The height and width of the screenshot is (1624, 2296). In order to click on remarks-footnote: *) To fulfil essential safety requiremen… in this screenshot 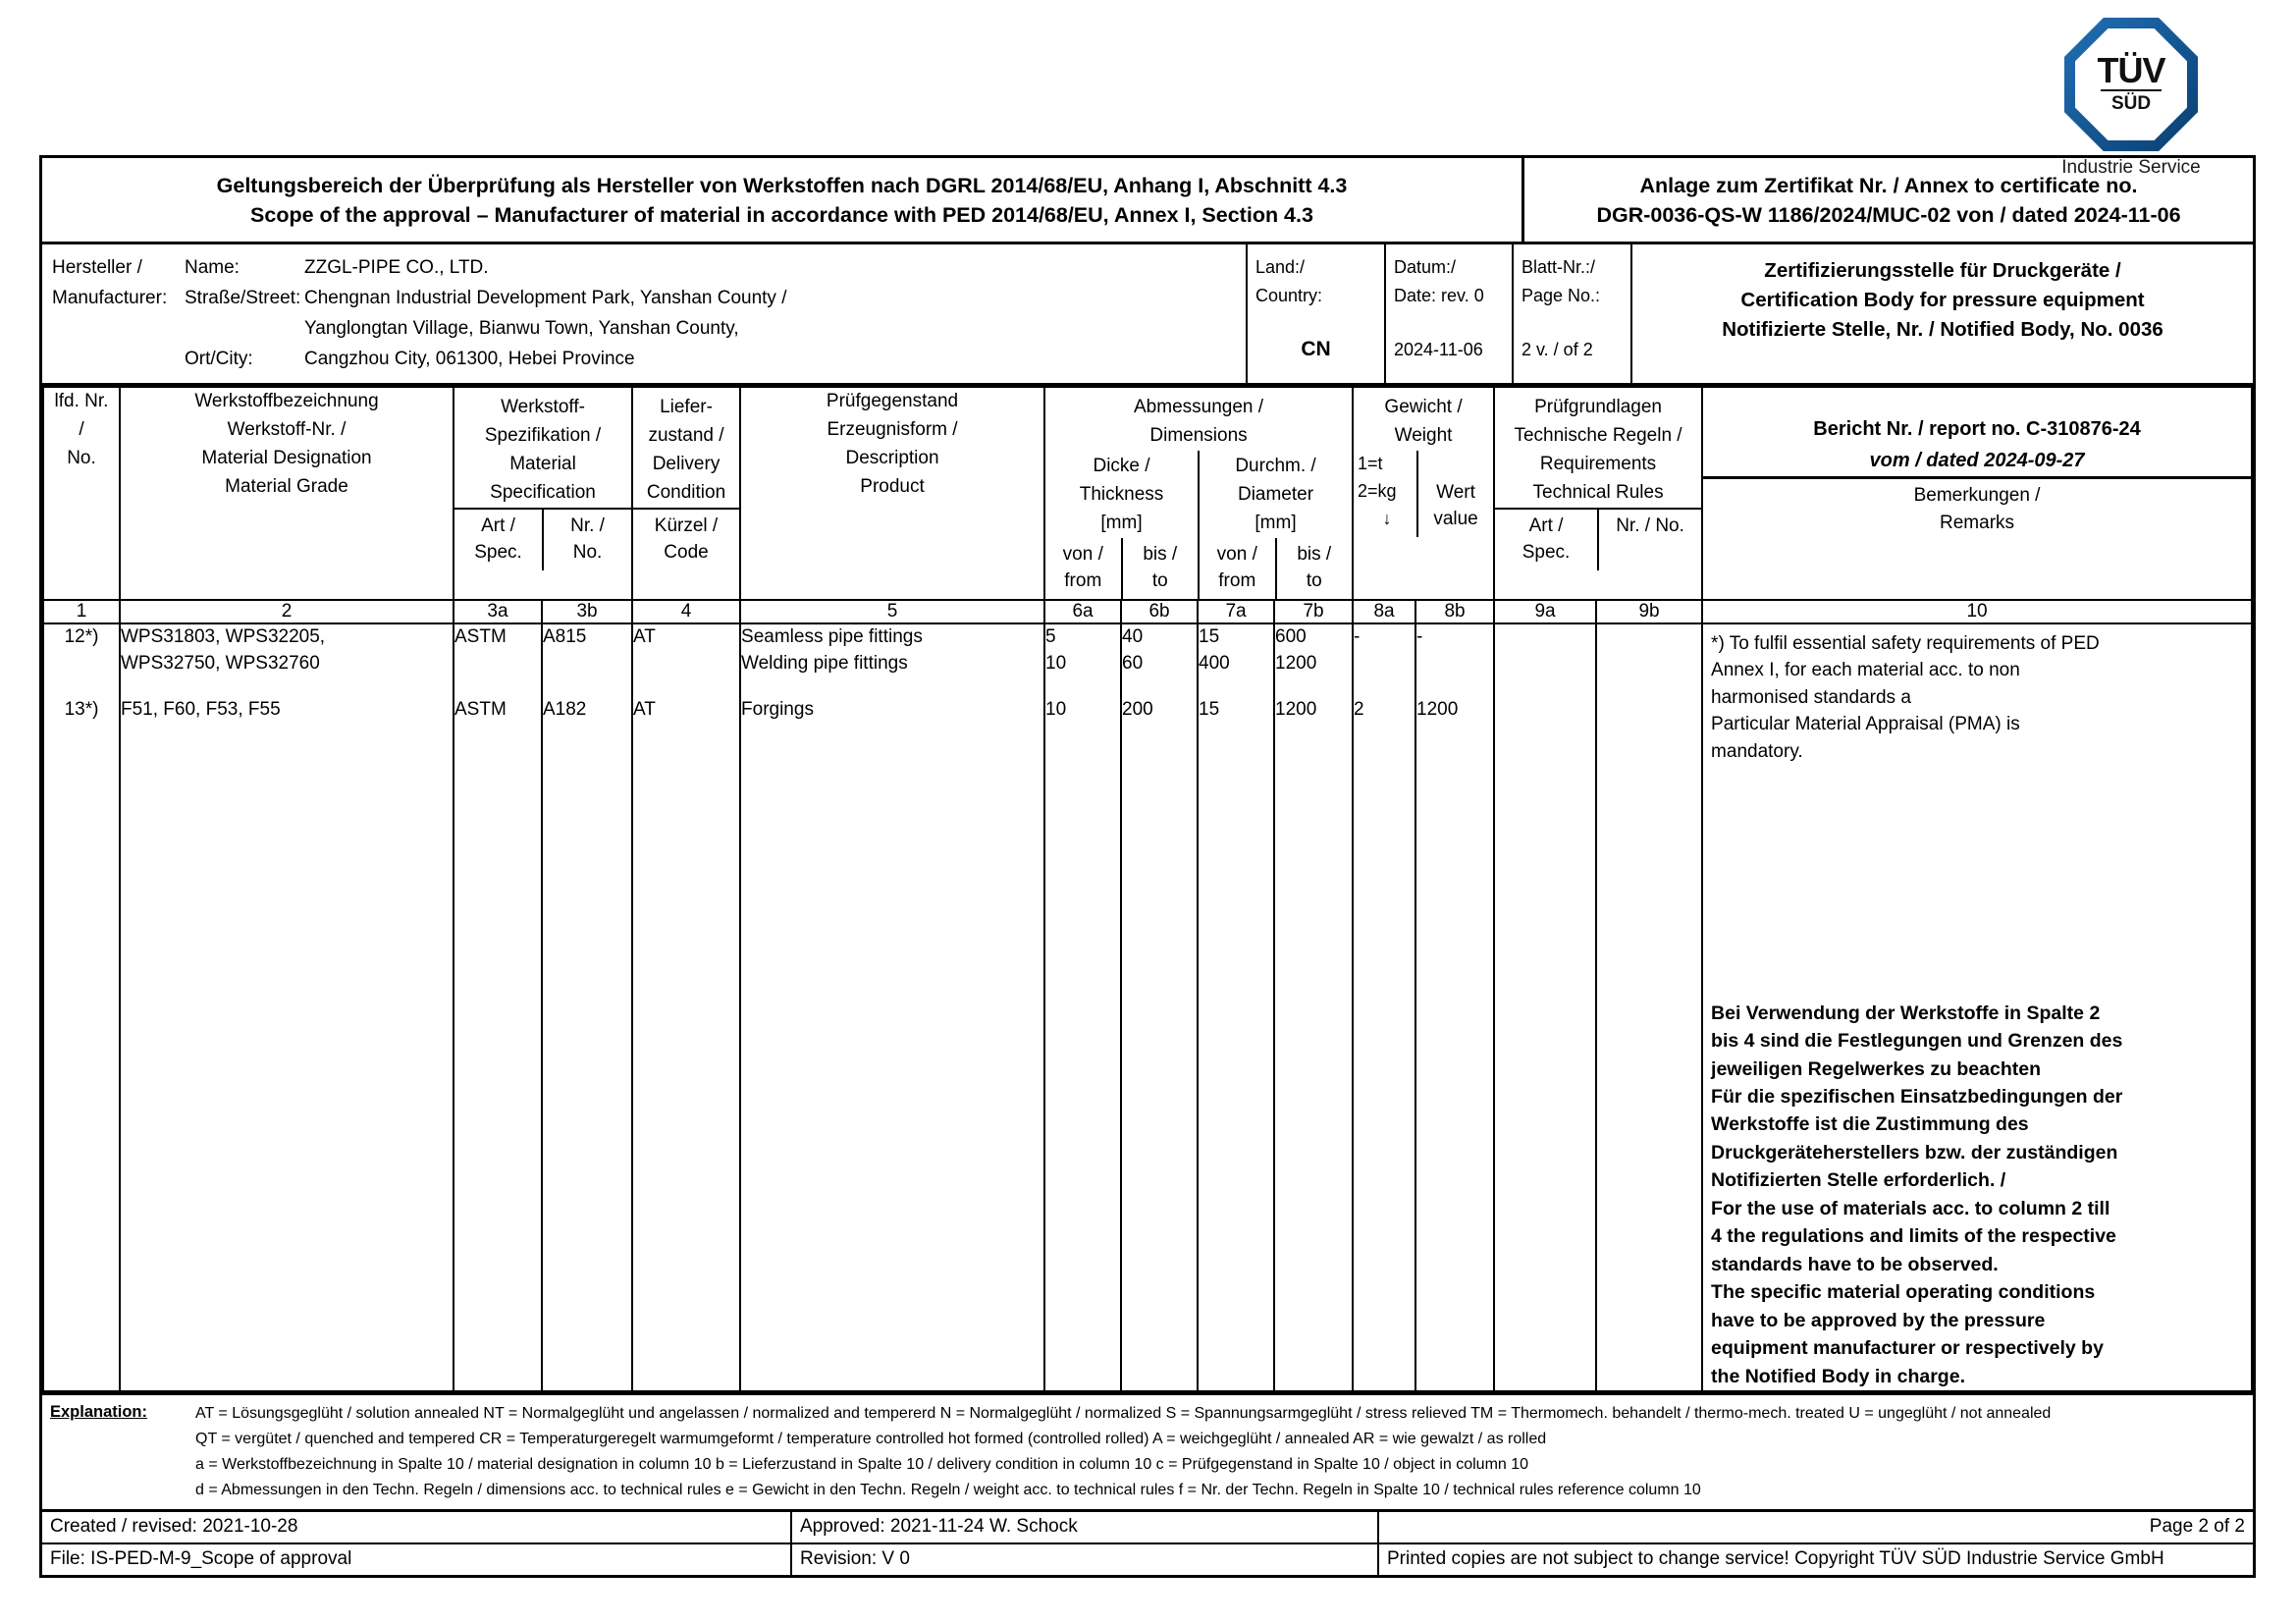, I will do `click(1977, 698)`.